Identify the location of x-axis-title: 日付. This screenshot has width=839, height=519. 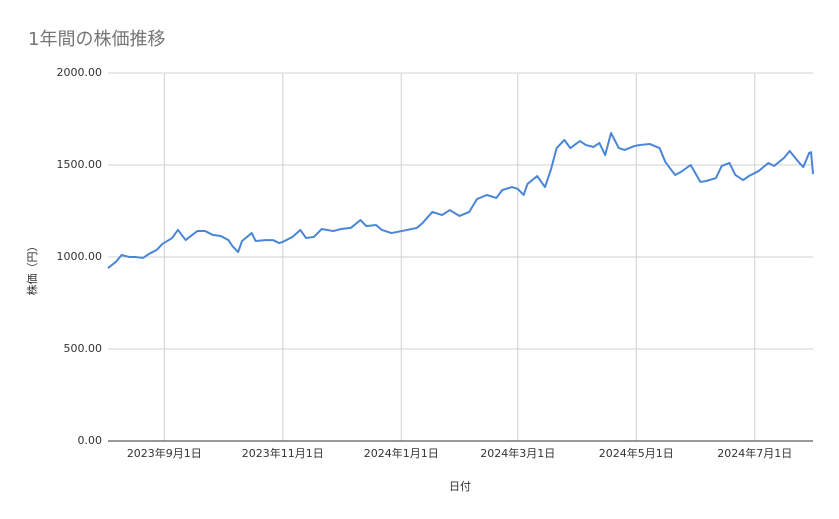
(460, 486).